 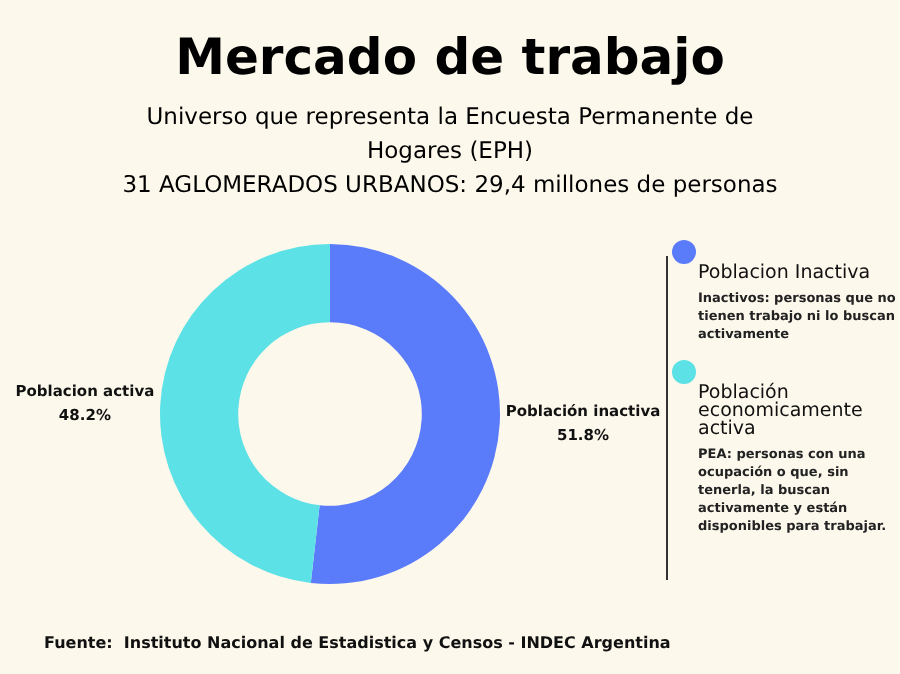 I want to click on chart-subtitle: Universo que representa la Encuesta Permanente de Hogares (EPH) 31 AGLOMERADOS URBANOS: 29,4 millones de personas, so click(x=450, y=151).